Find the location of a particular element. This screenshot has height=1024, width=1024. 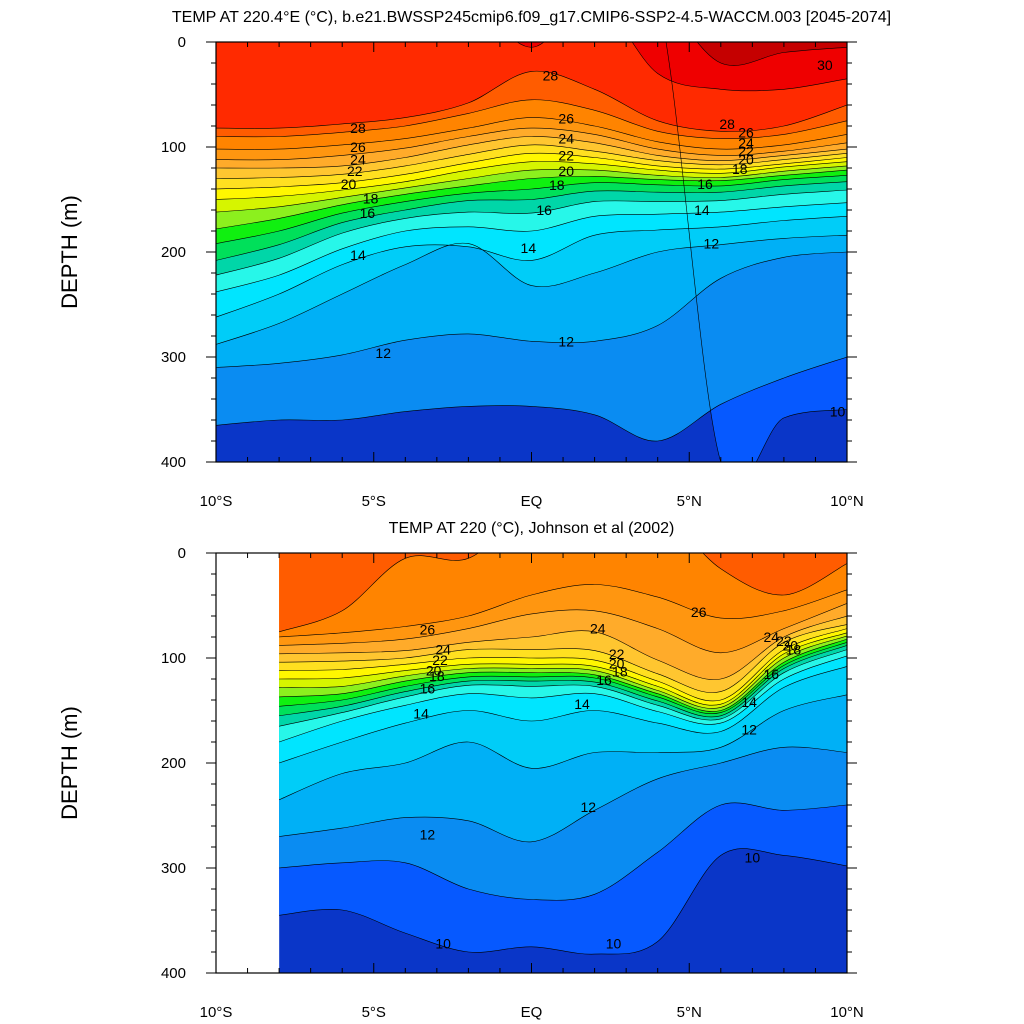

y-axis-title: DEPTH (m) is located at coordinates (69, 252).